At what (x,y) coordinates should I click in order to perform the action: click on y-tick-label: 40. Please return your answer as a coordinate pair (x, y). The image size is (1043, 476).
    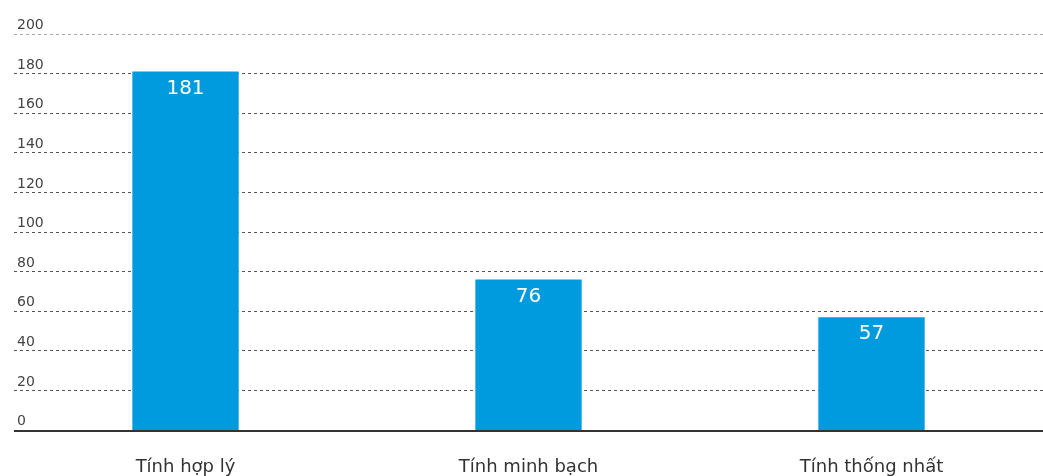
    Looking at the image, I should click on (26, 340).